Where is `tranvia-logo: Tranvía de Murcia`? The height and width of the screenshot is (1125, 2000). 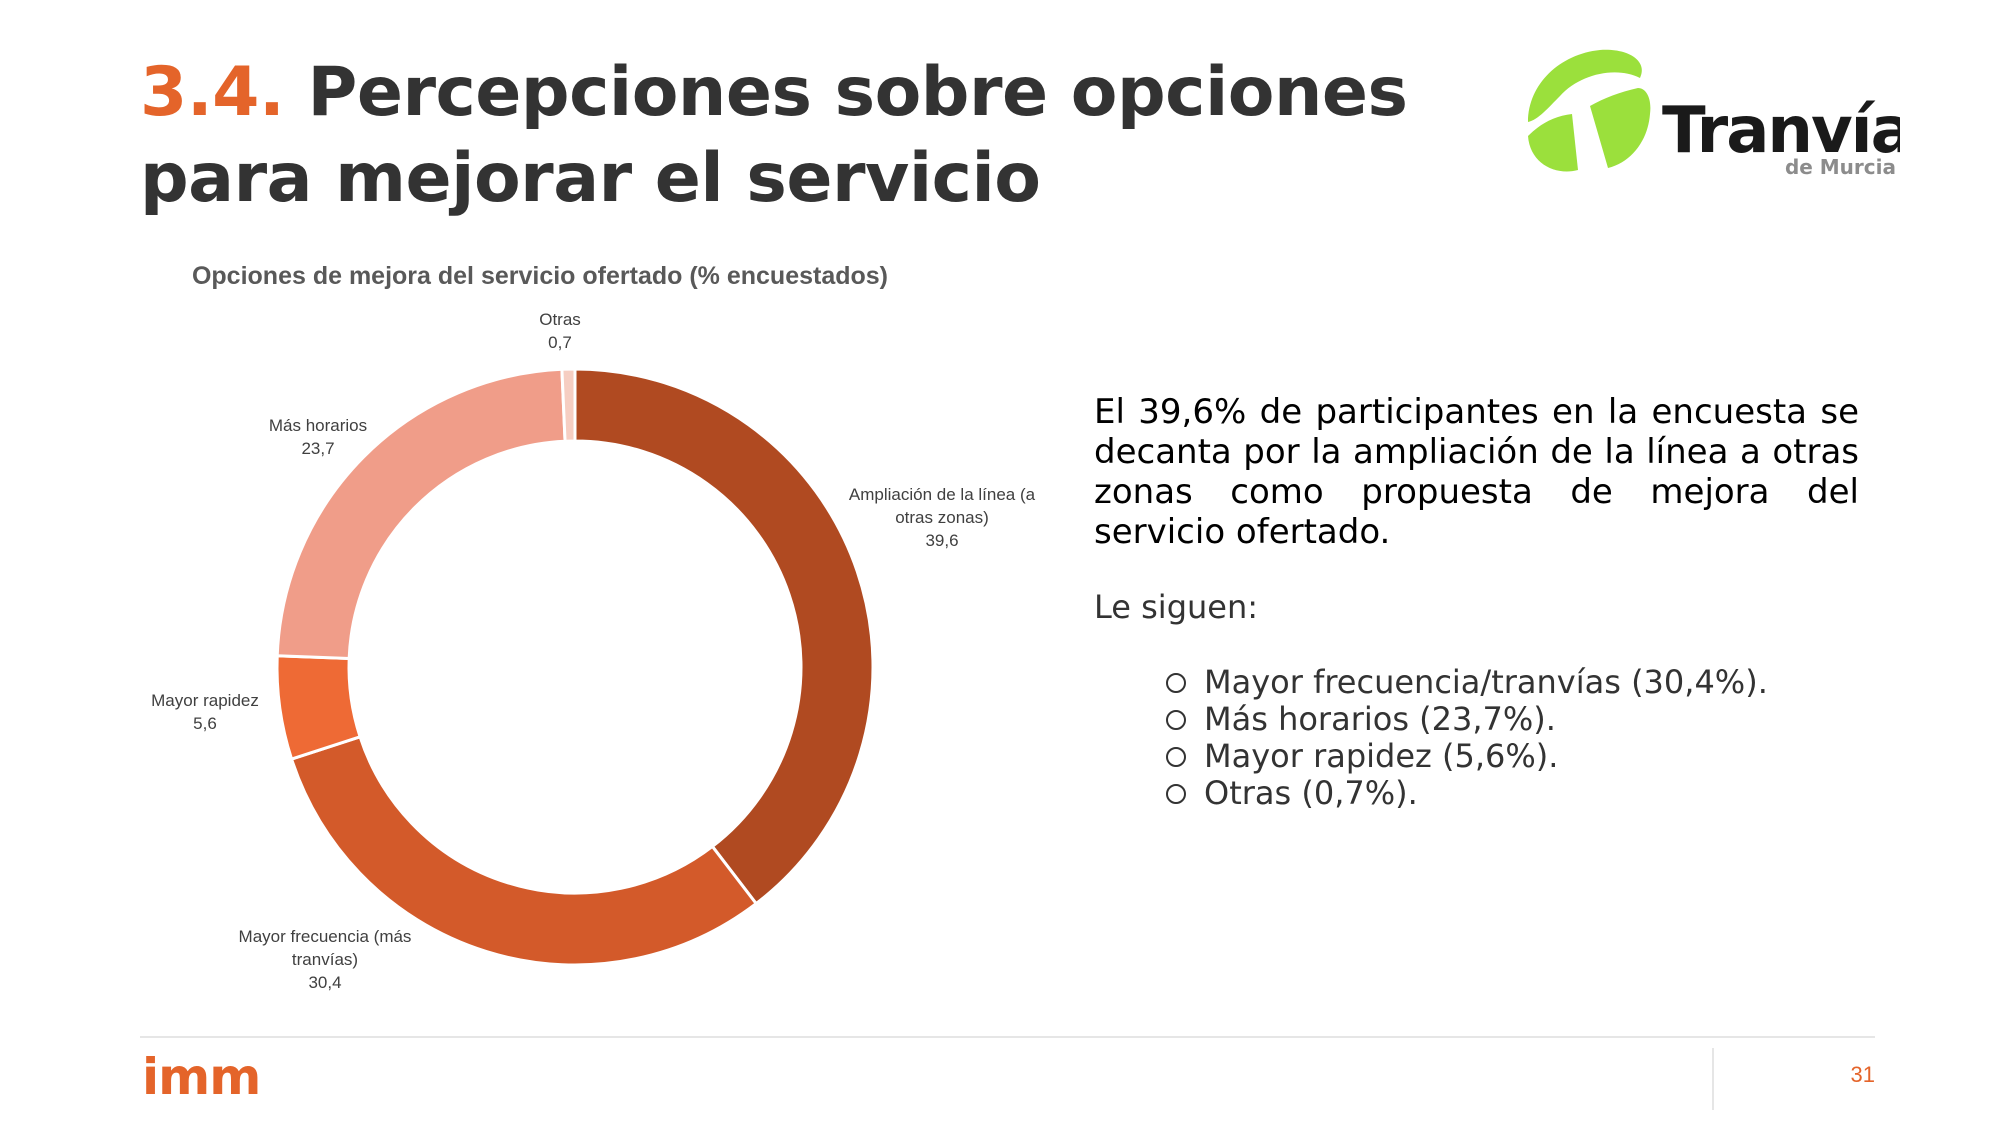
tranvia-logo: Tranvía de Murcia is located at coordinates (1714, 114).